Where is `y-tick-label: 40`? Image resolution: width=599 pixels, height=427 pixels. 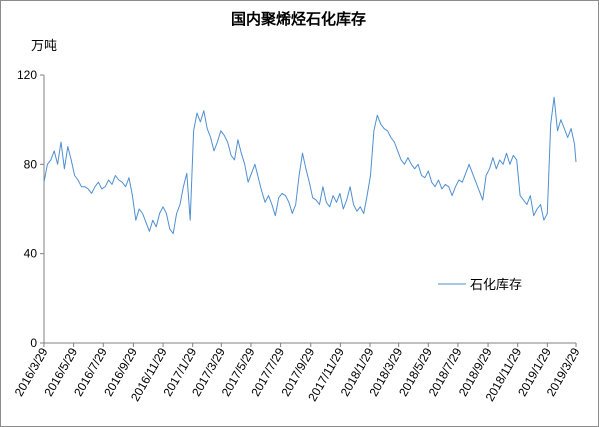
y-tick-label: 40 is located at coordinates (31, 254).